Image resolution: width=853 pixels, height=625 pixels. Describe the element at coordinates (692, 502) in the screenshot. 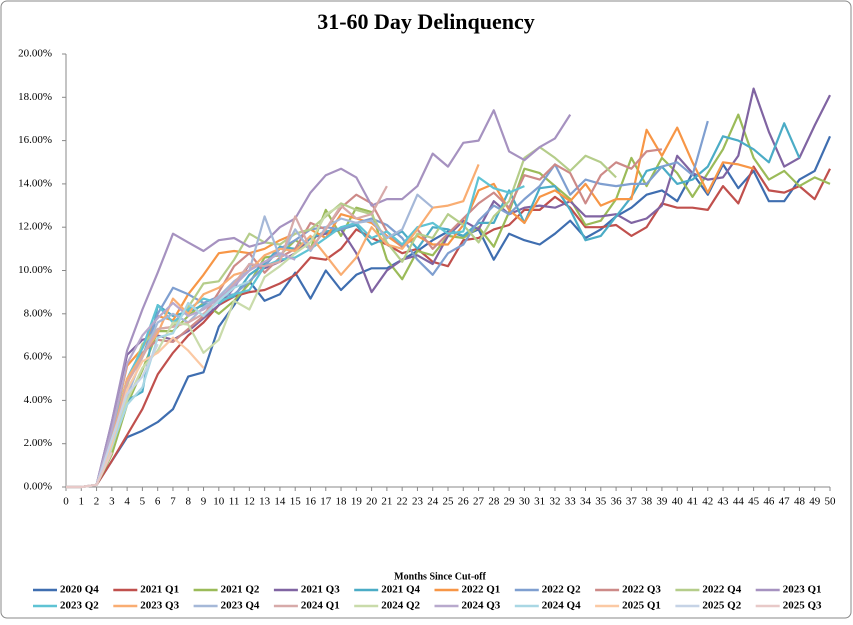

I see `x-tick-label: 41` at that location.